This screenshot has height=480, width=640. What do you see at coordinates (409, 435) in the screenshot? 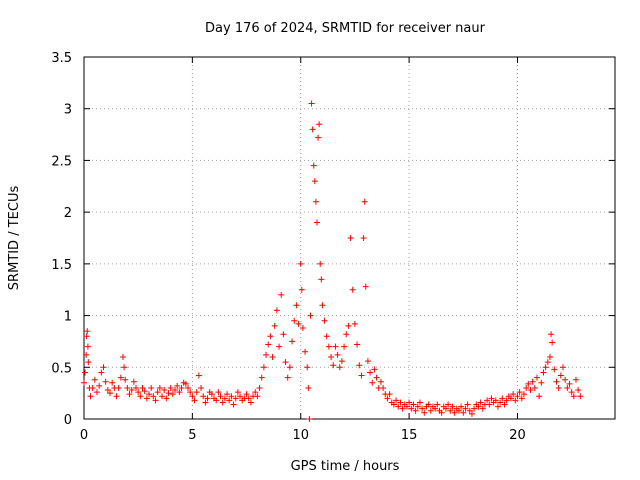
I see `x-tick-label: 15` at bounding box center [409, 435].